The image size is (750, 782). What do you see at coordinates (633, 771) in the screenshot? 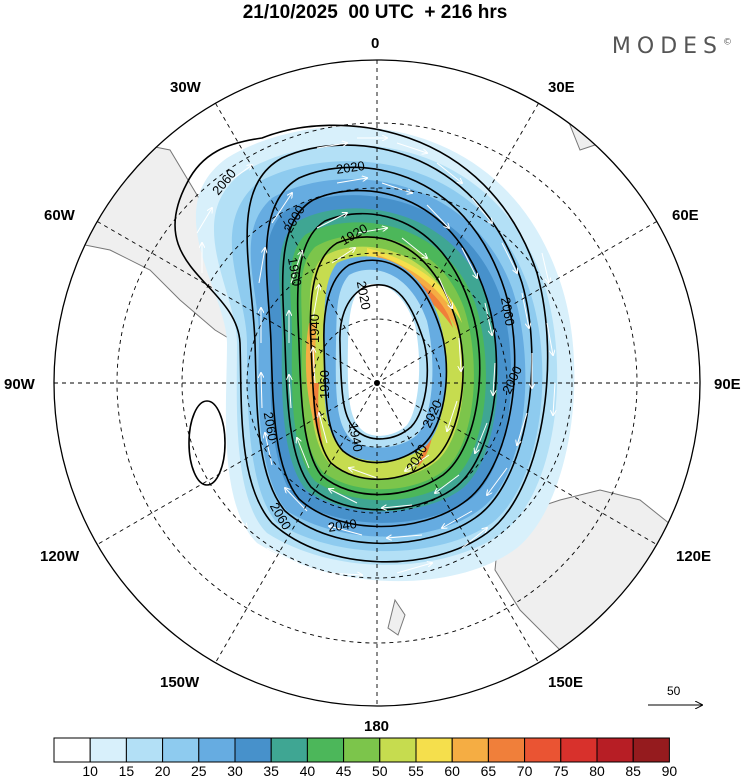
I see `colorbar-label: 85` at bounding box center [633, 771].